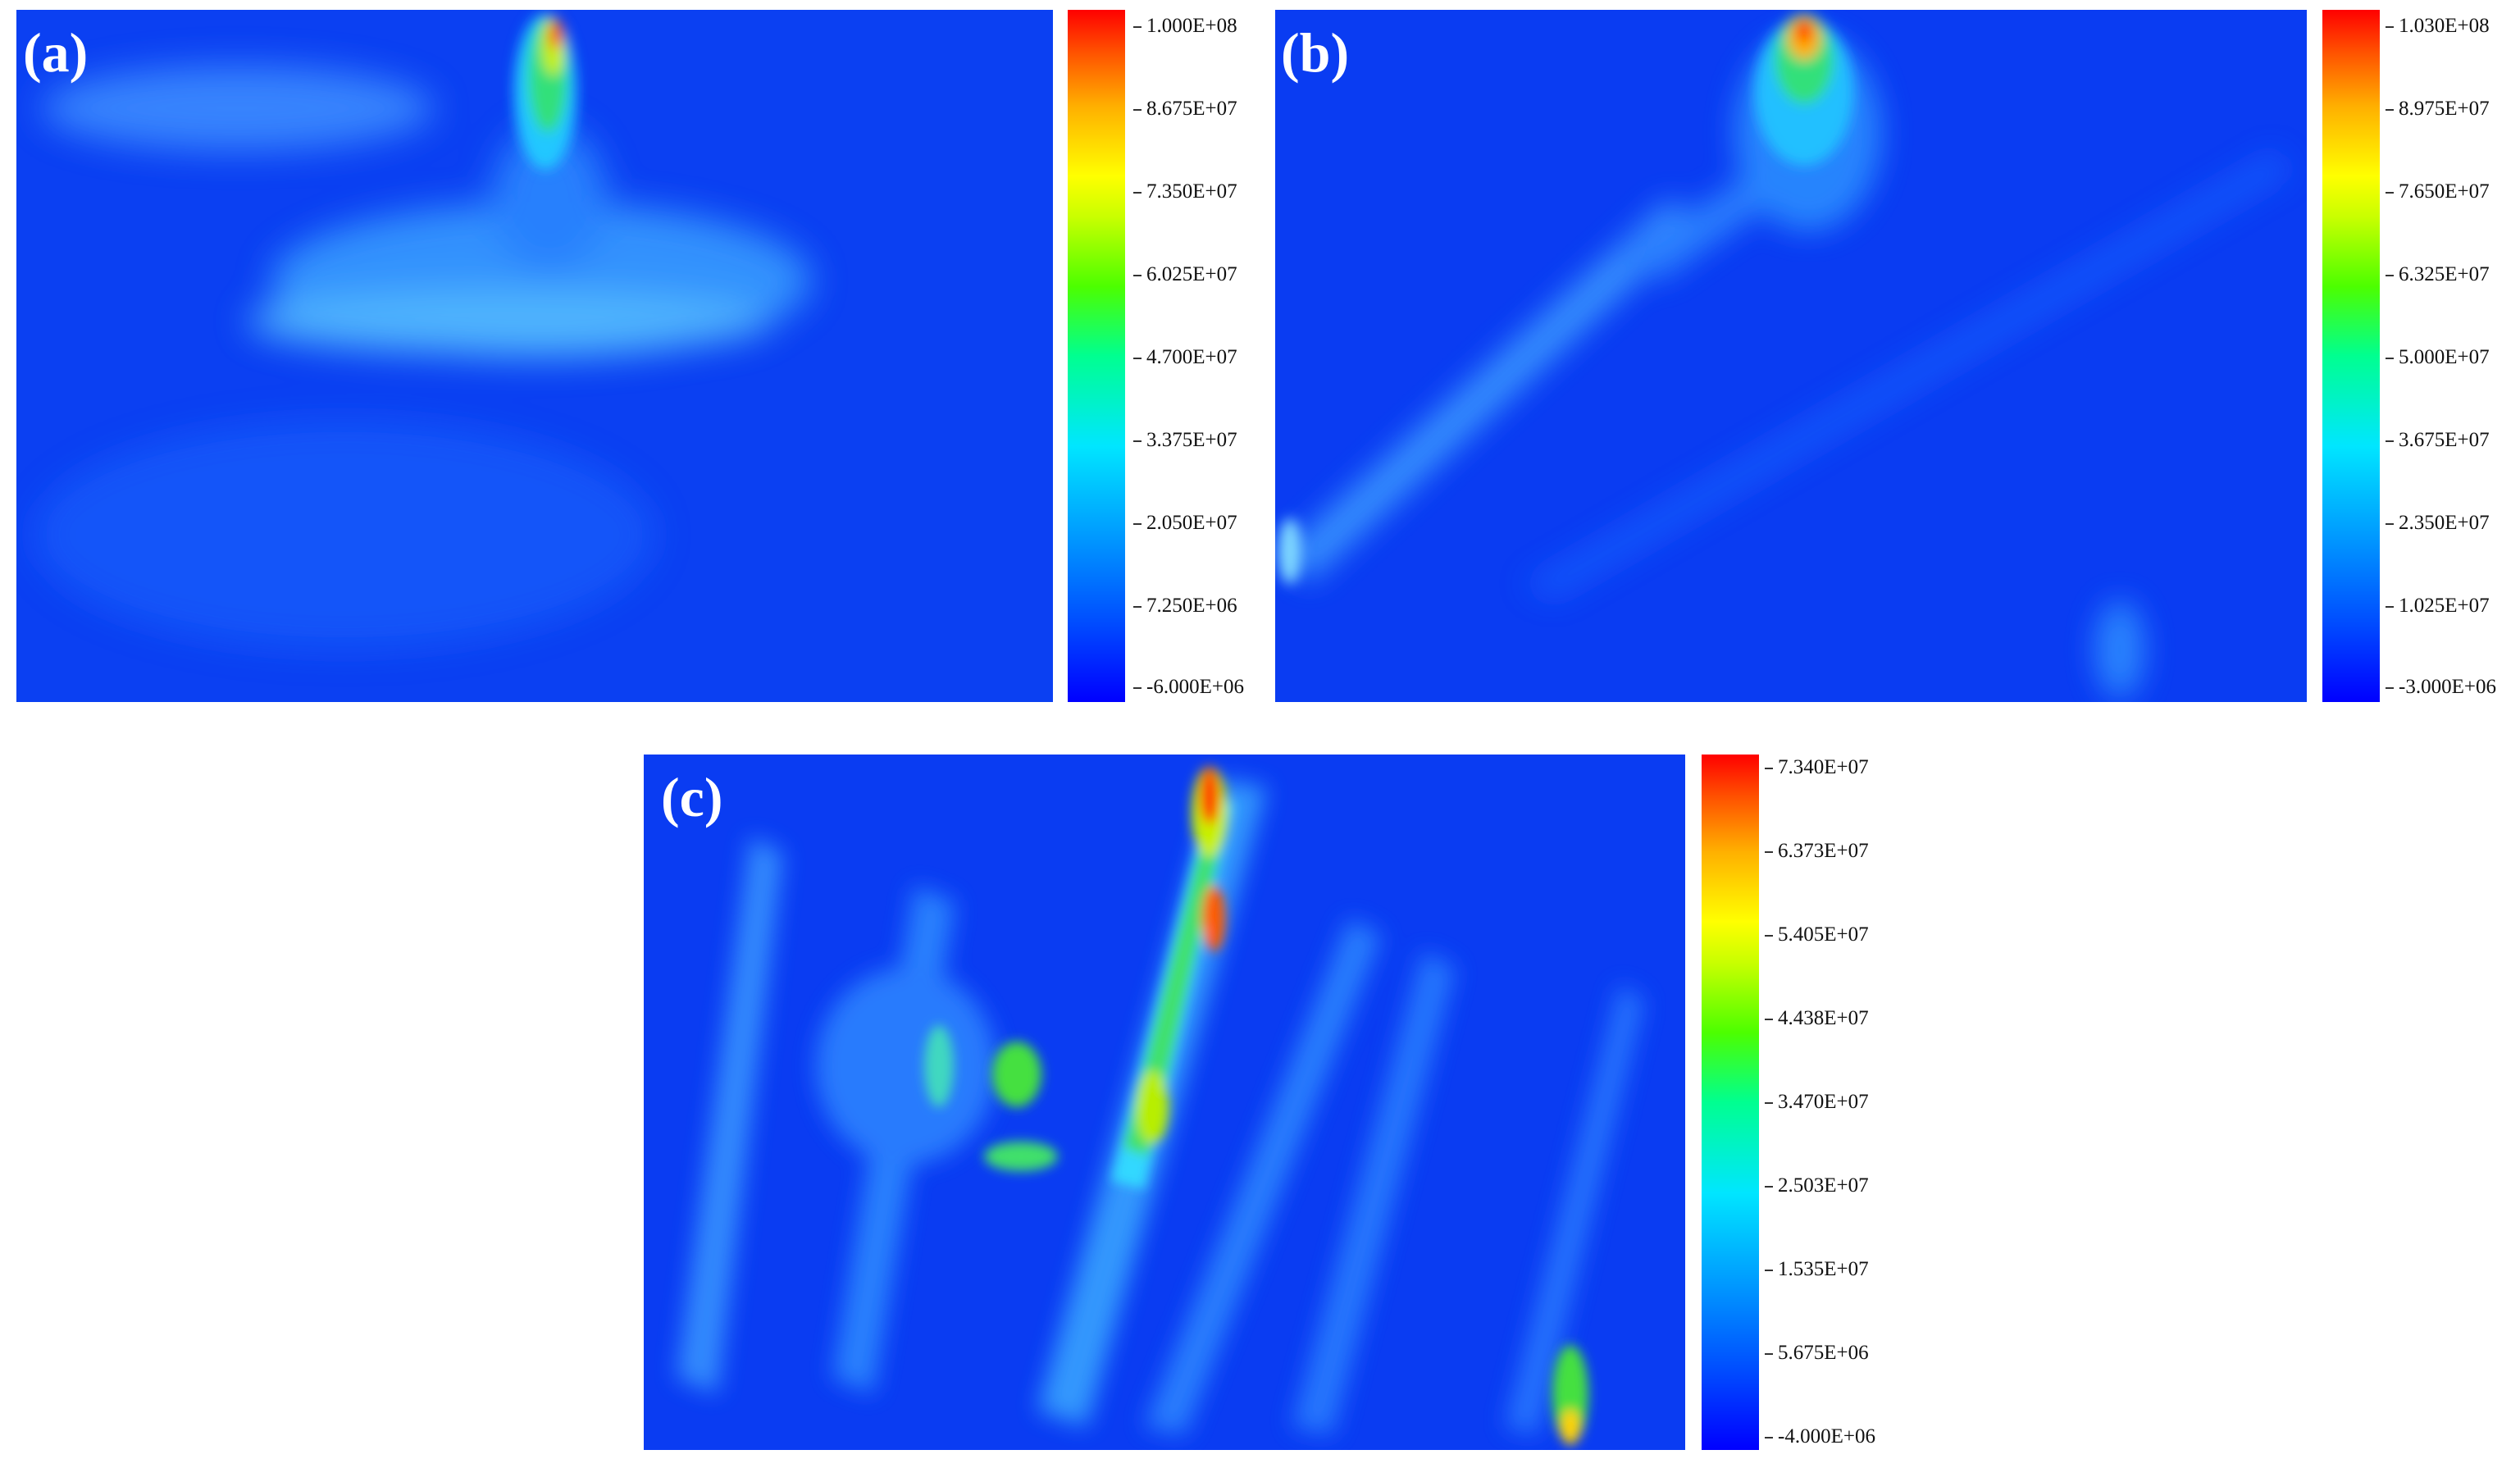 The image size is (2520, 1459). Describe the element at coordinates (1185, 274) in the screenshot. I see `colorbar-a-tick: 6.025E+07` at that location.